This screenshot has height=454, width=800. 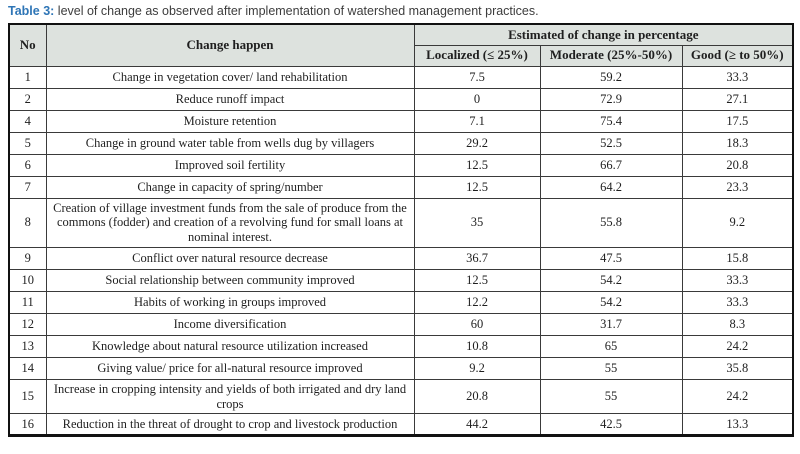 I want to click on header-moderate: Moderate (25%-50%), so click(x=611, y=55).